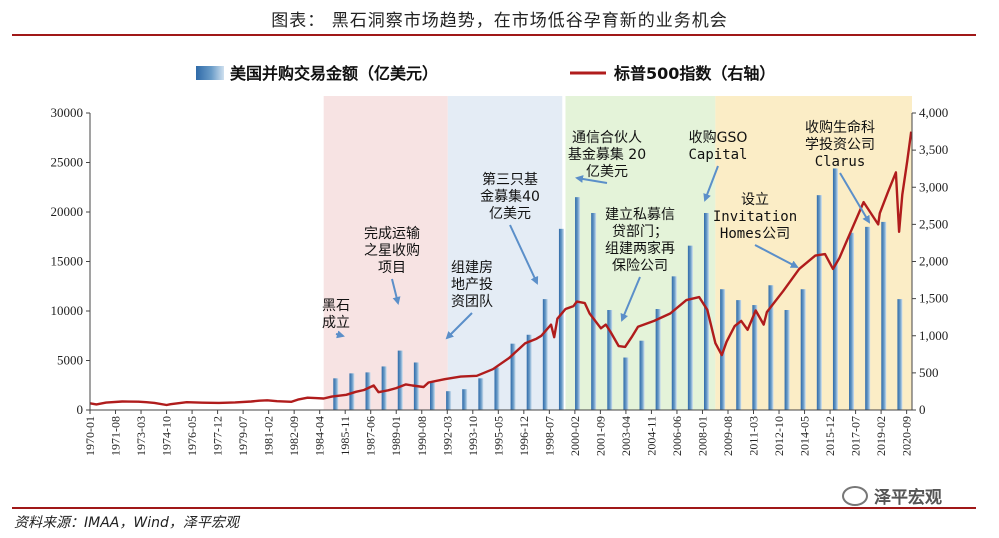  Describe the element at coordinates (933, 261) in the screenshot. I see `y-right-tick-label: 2,000` at that location.